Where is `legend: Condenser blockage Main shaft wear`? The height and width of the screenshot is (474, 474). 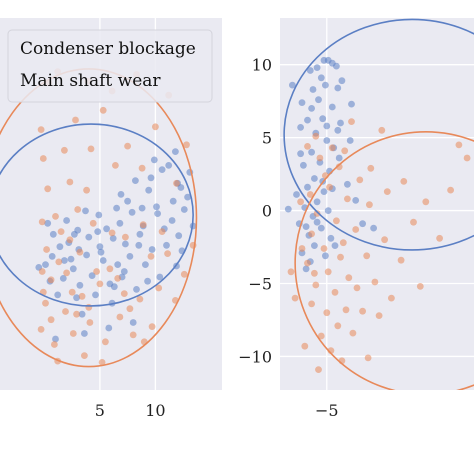
legend: Condenser blockage Main shaft wear is located at coordinates (110, 66).